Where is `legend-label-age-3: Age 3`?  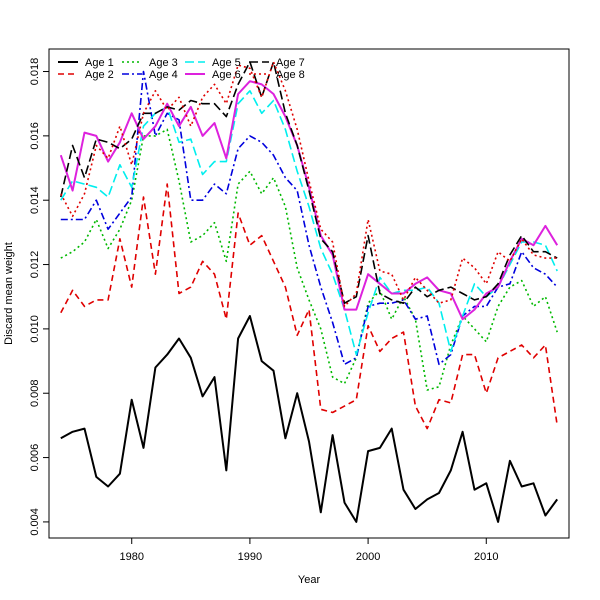
legend-label-age-3: Age 3 is located at coordinates (163, 63).